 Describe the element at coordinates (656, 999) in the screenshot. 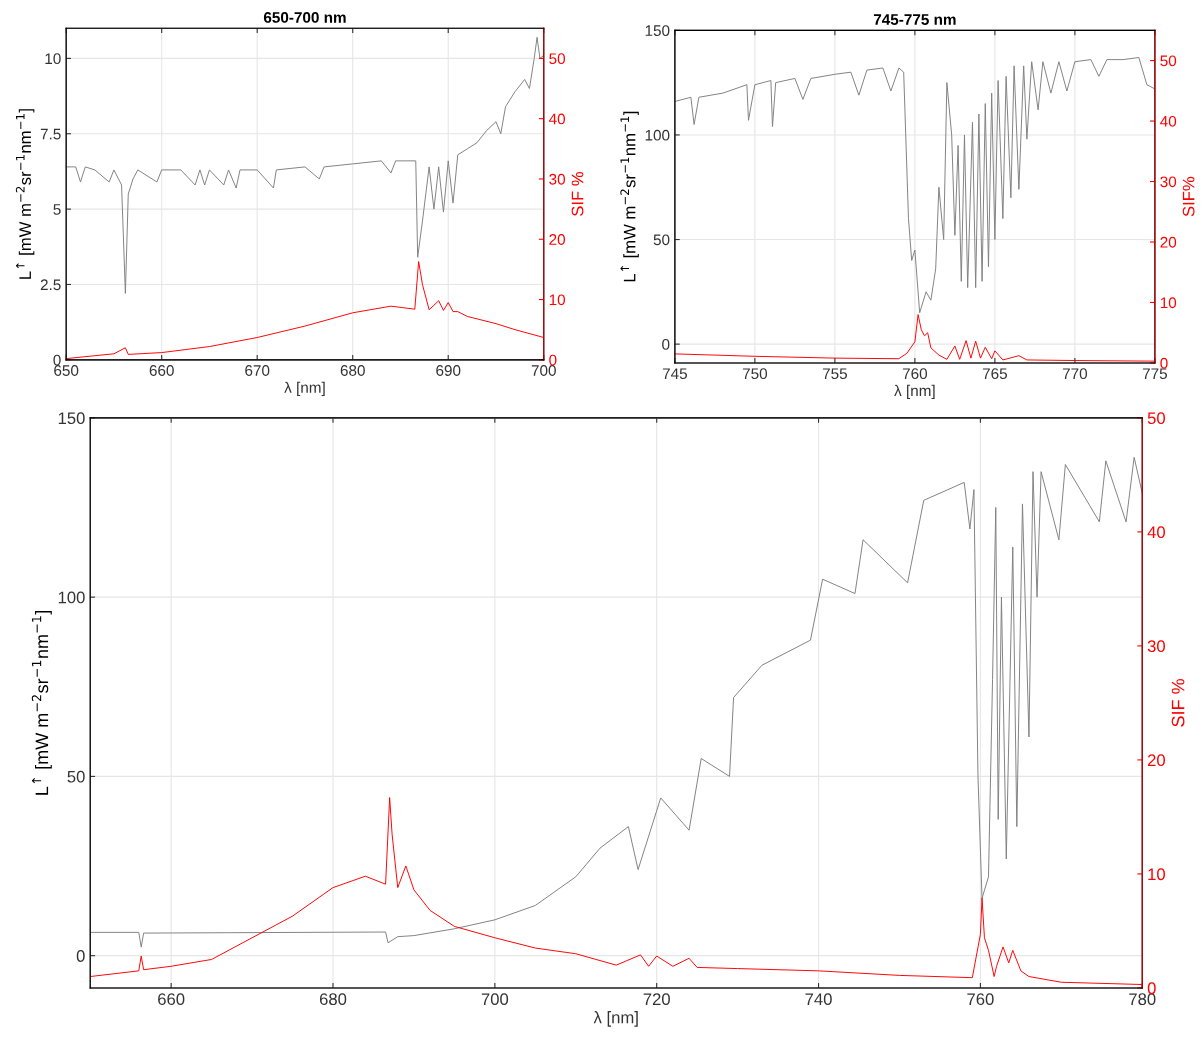

I see `x-tick-label: 720` at that location.